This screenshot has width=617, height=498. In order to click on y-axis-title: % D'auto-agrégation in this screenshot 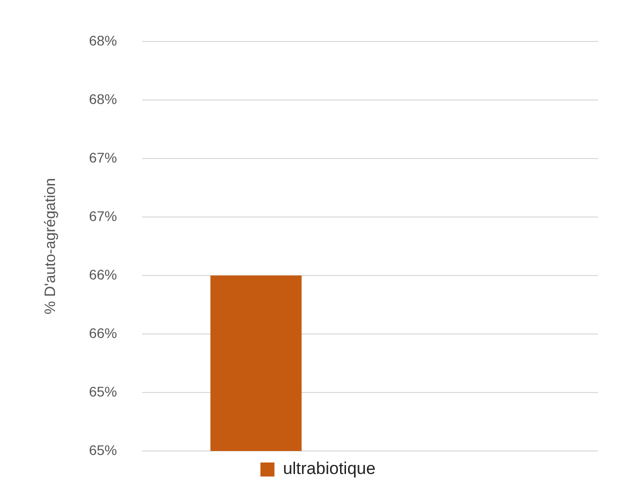, I will do `click(51, 246)`.